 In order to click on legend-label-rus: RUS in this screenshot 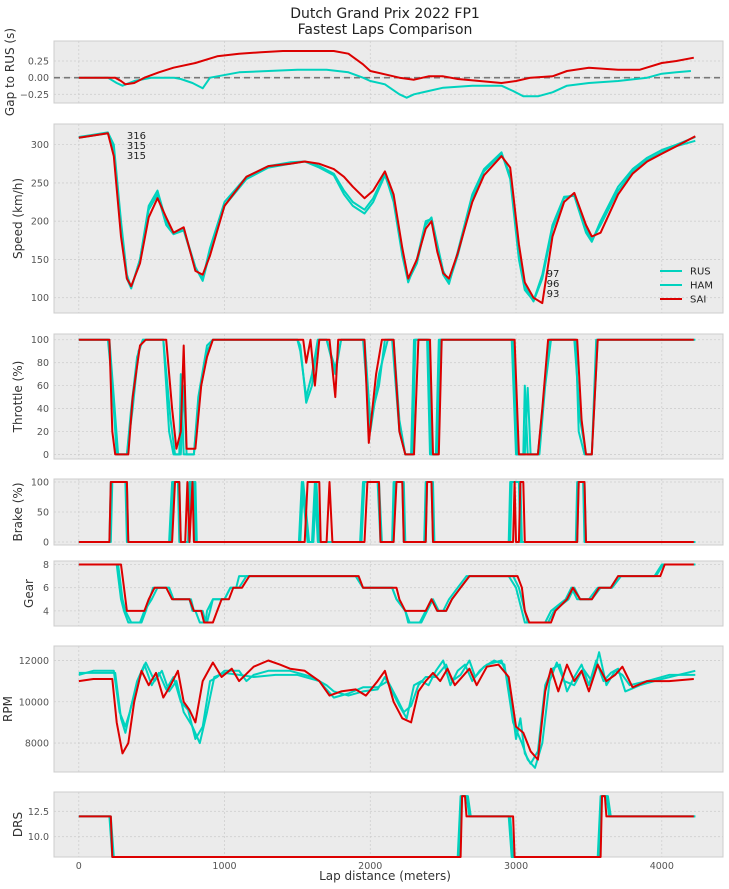, I will do `click(700, 272)`.